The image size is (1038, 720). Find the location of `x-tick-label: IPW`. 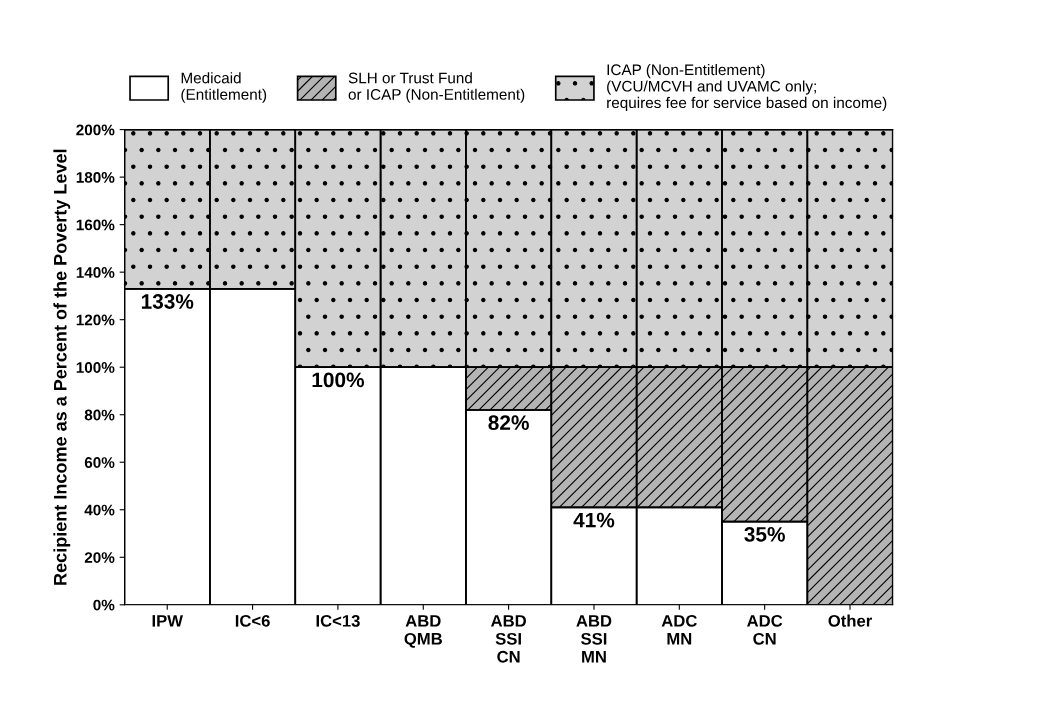

x-tick-label: IPW is located at coordinates (167, 621).